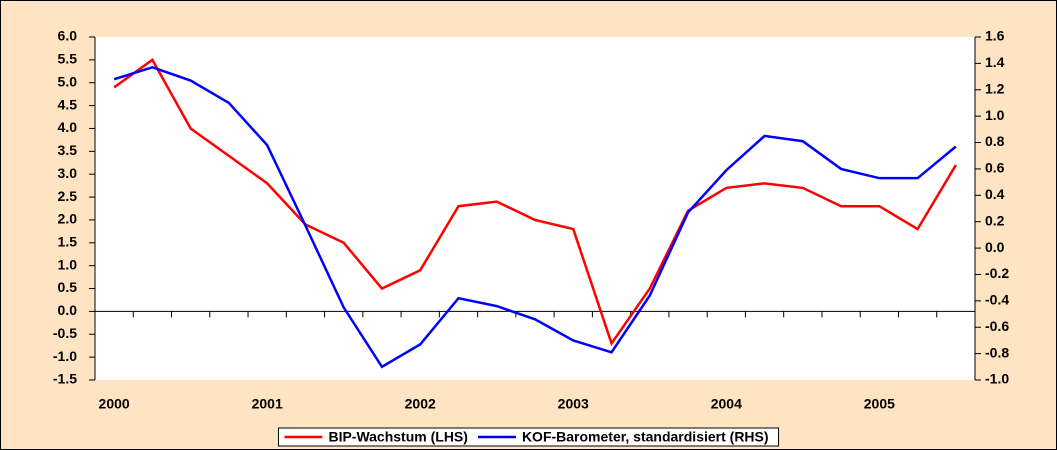  Describe the element at coordinates (997, 326) in the screenshot. I see `y2-tick-label: -0.6` at that location.